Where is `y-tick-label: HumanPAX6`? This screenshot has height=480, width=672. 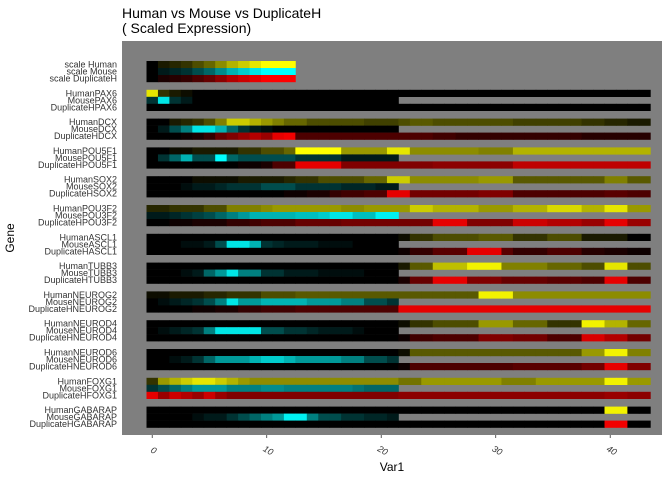
y-tick-label: HumanPAX6 is located at coordinates (91, 93).